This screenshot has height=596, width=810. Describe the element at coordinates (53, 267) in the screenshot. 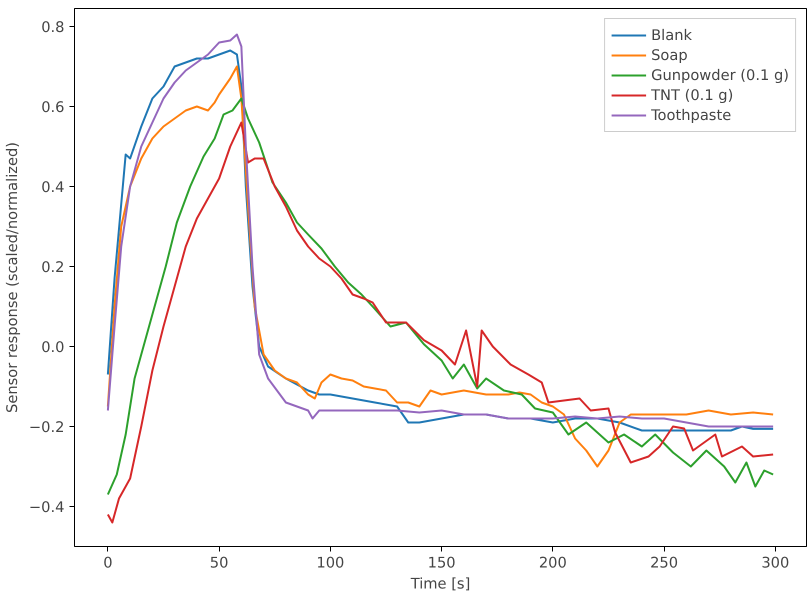

I see `y-tick-label: 0.2` at that location.